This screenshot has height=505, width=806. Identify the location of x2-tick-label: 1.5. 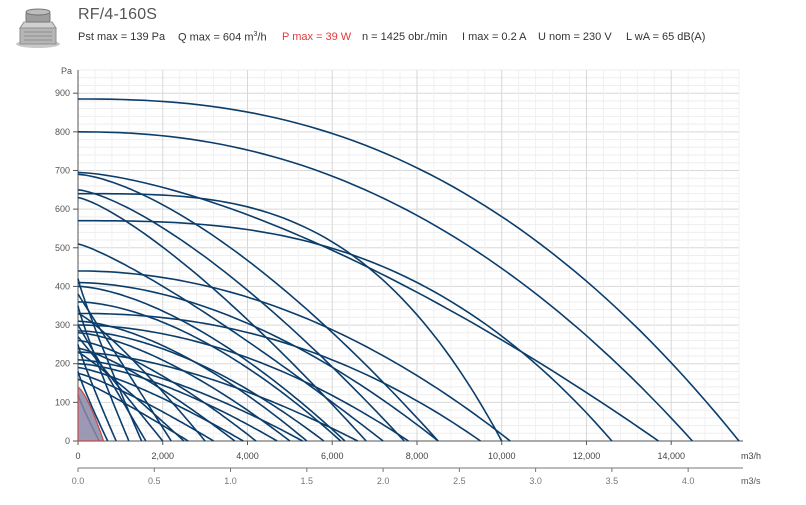
(307, 481).